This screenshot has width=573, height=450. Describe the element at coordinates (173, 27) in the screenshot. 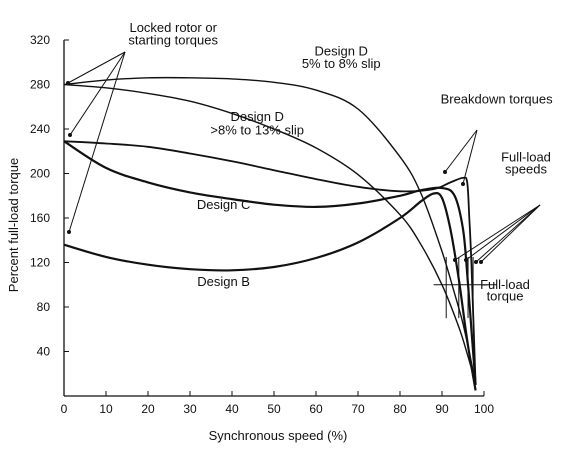

I see `annotation-label: Locked rotor or` at that location.